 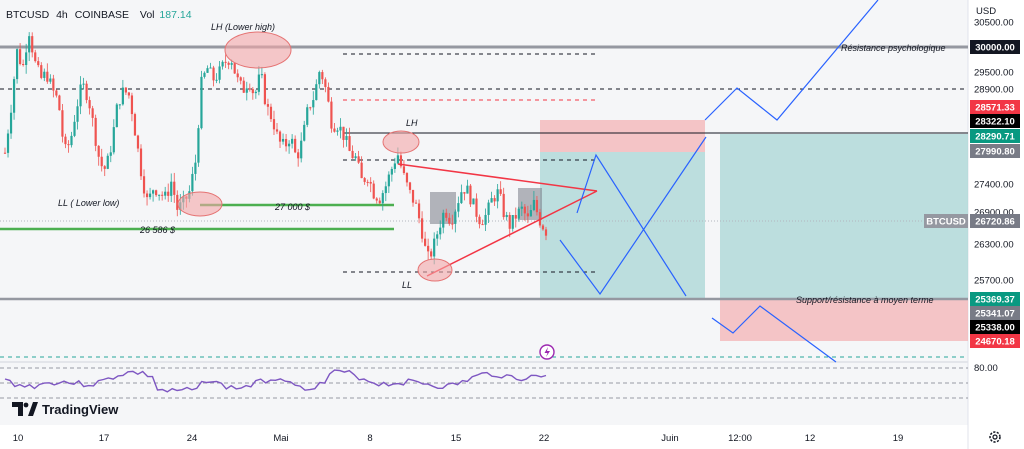 What do you see at coordinates (435, 270) in the screenshot?
I see `ll-small-ellipse` at bounding box center [435, 270].